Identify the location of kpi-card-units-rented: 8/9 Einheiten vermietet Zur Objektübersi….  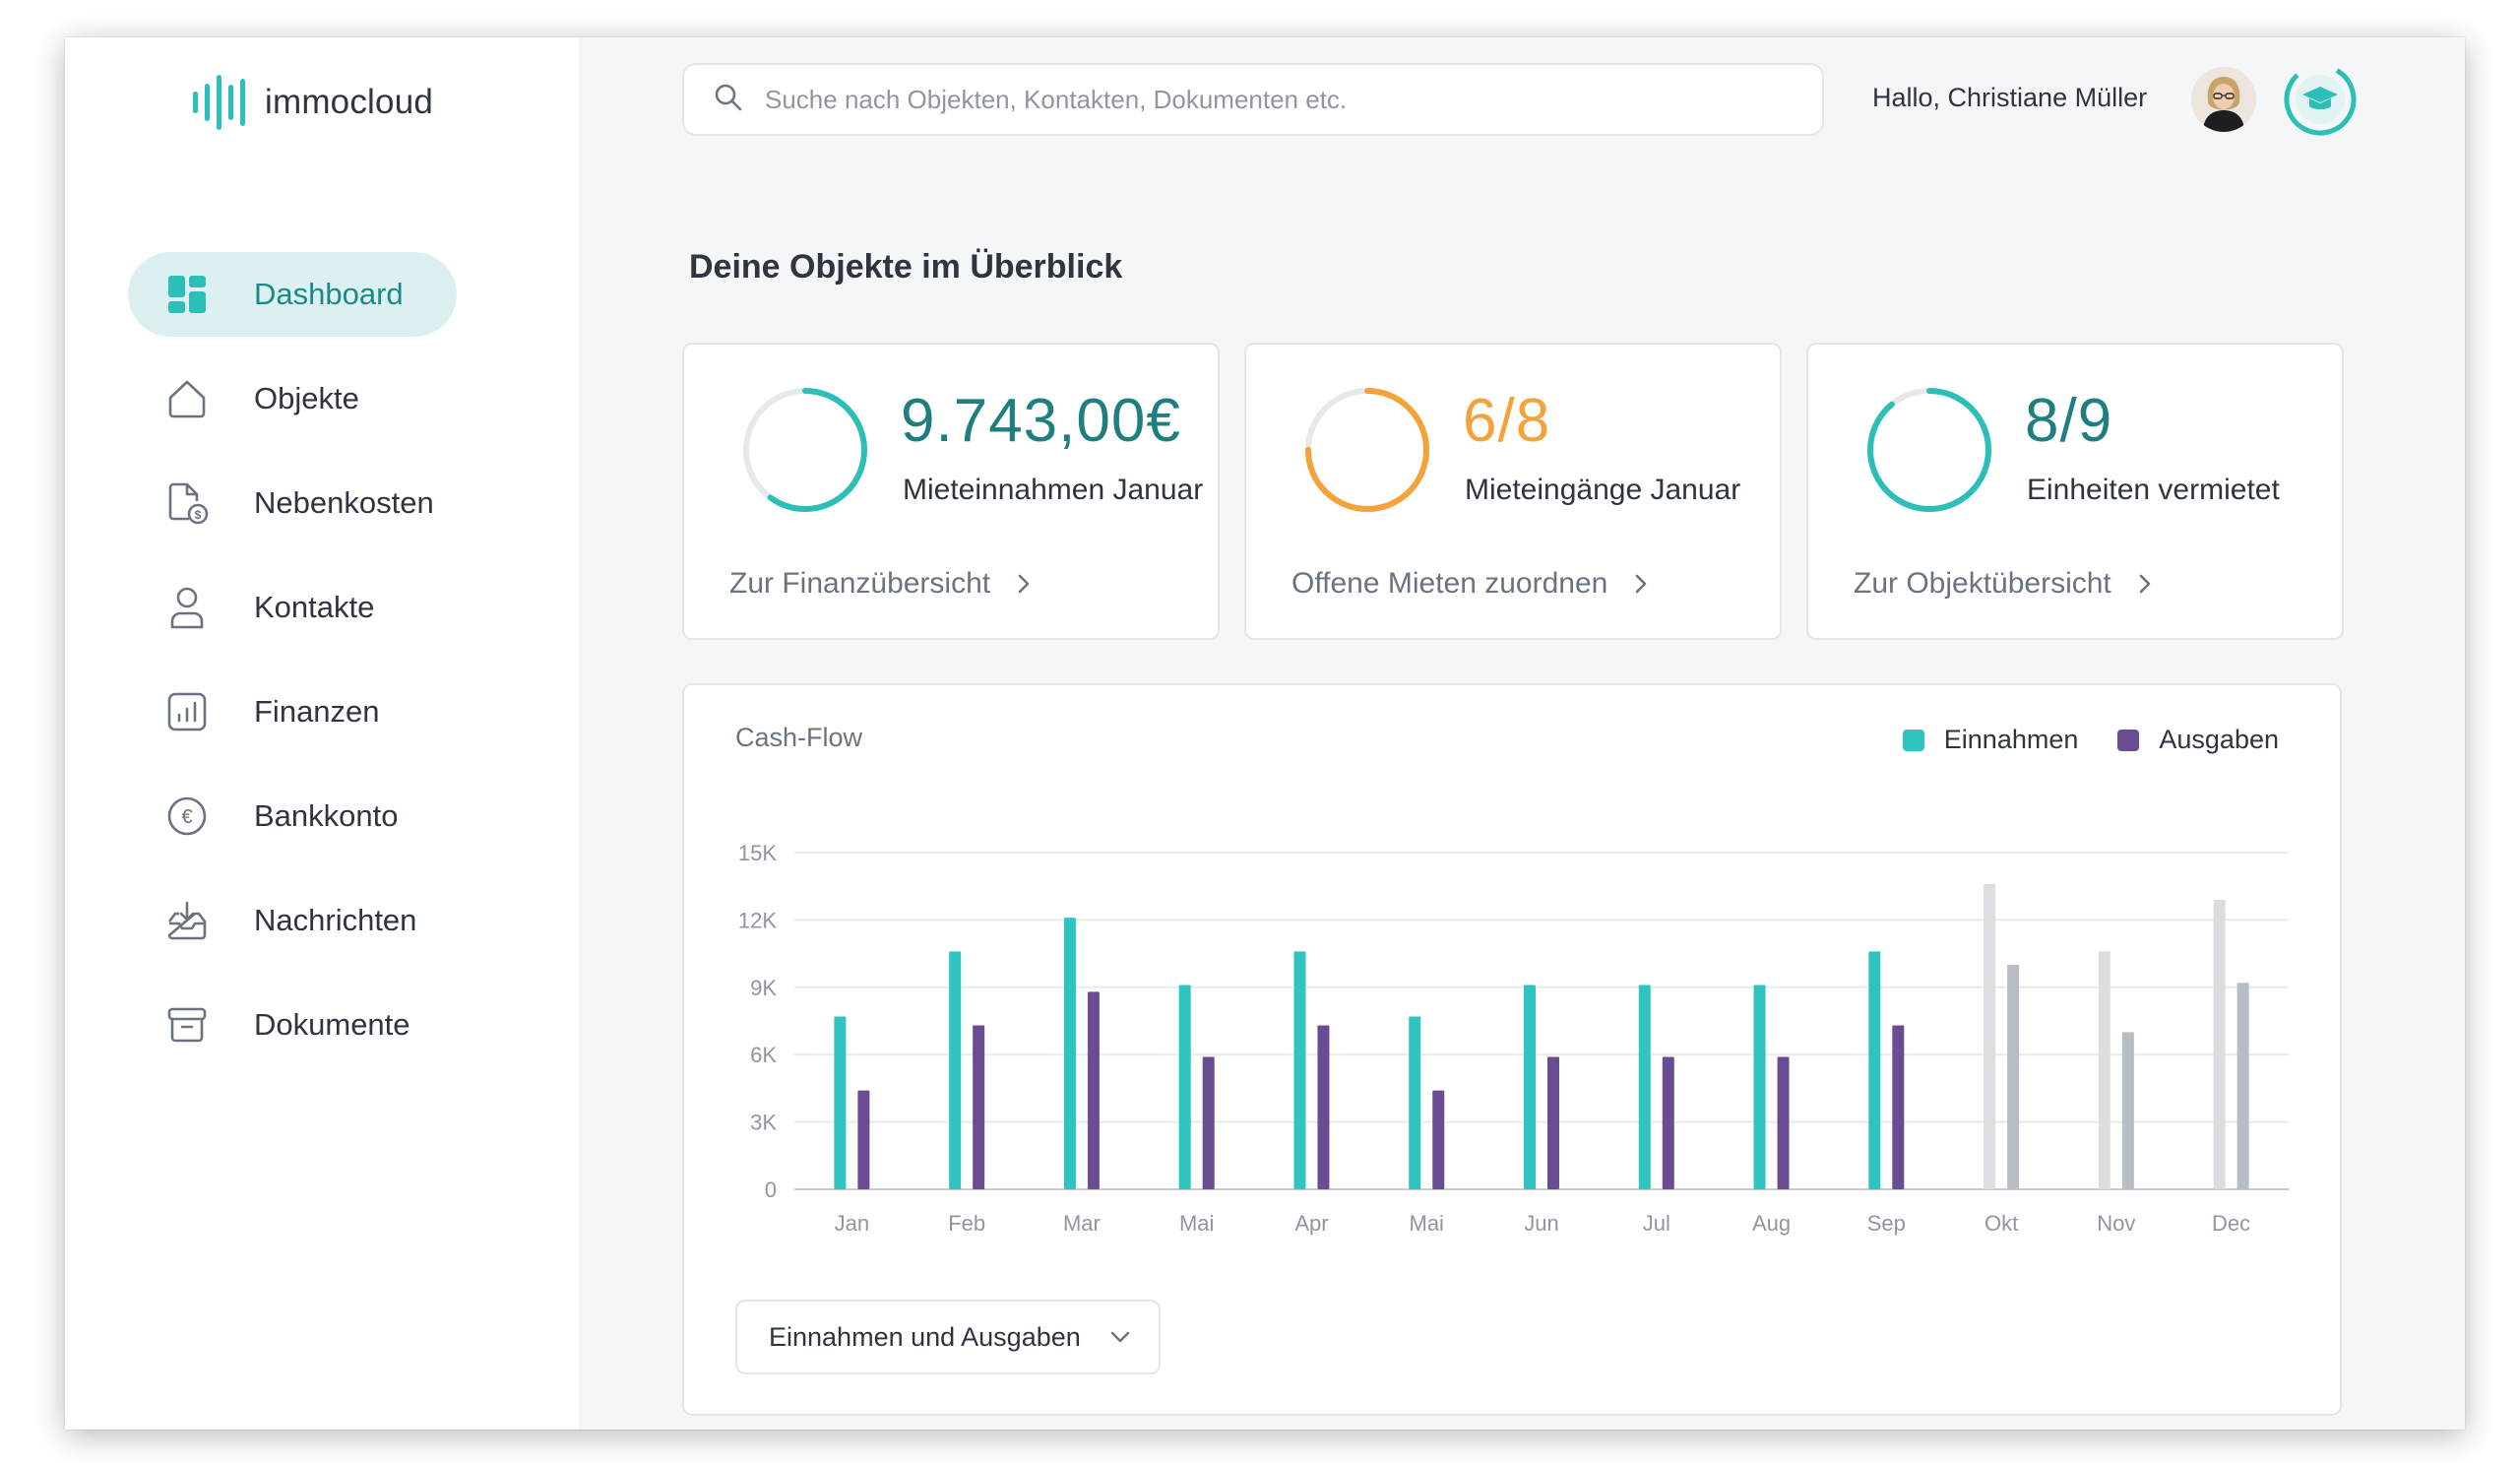
(2075, 492).